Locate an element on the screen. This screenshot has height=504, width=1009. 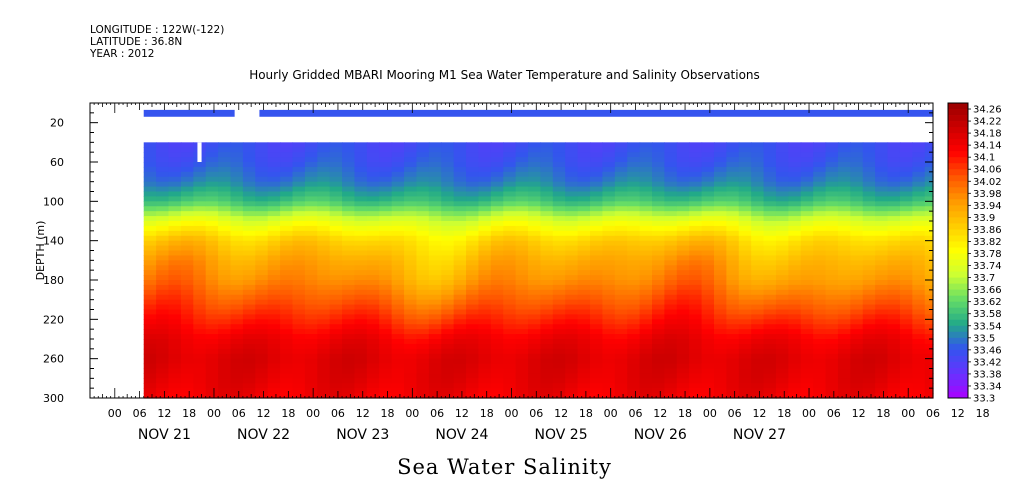
x-tick-label: 00 is located at coordinates (313, 413).